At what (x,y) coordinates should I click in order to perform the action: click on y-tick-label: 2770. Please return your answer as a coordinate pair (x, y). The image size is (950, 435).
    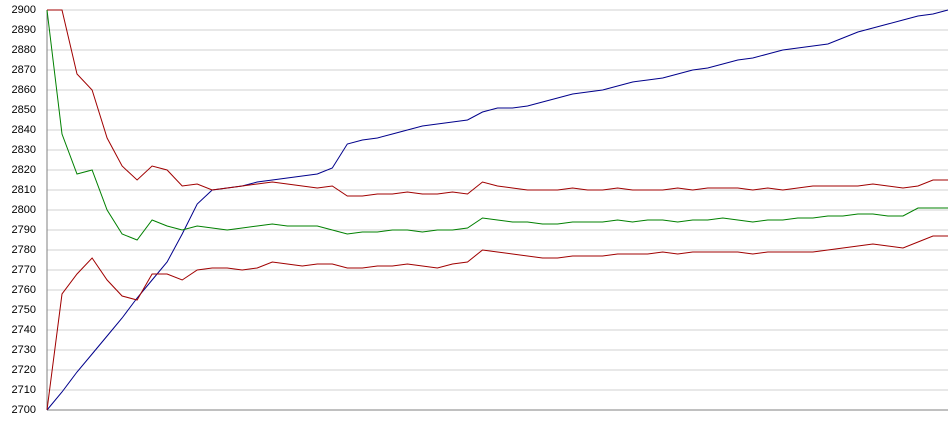
    Looking at the image, I should click on (24, 270).